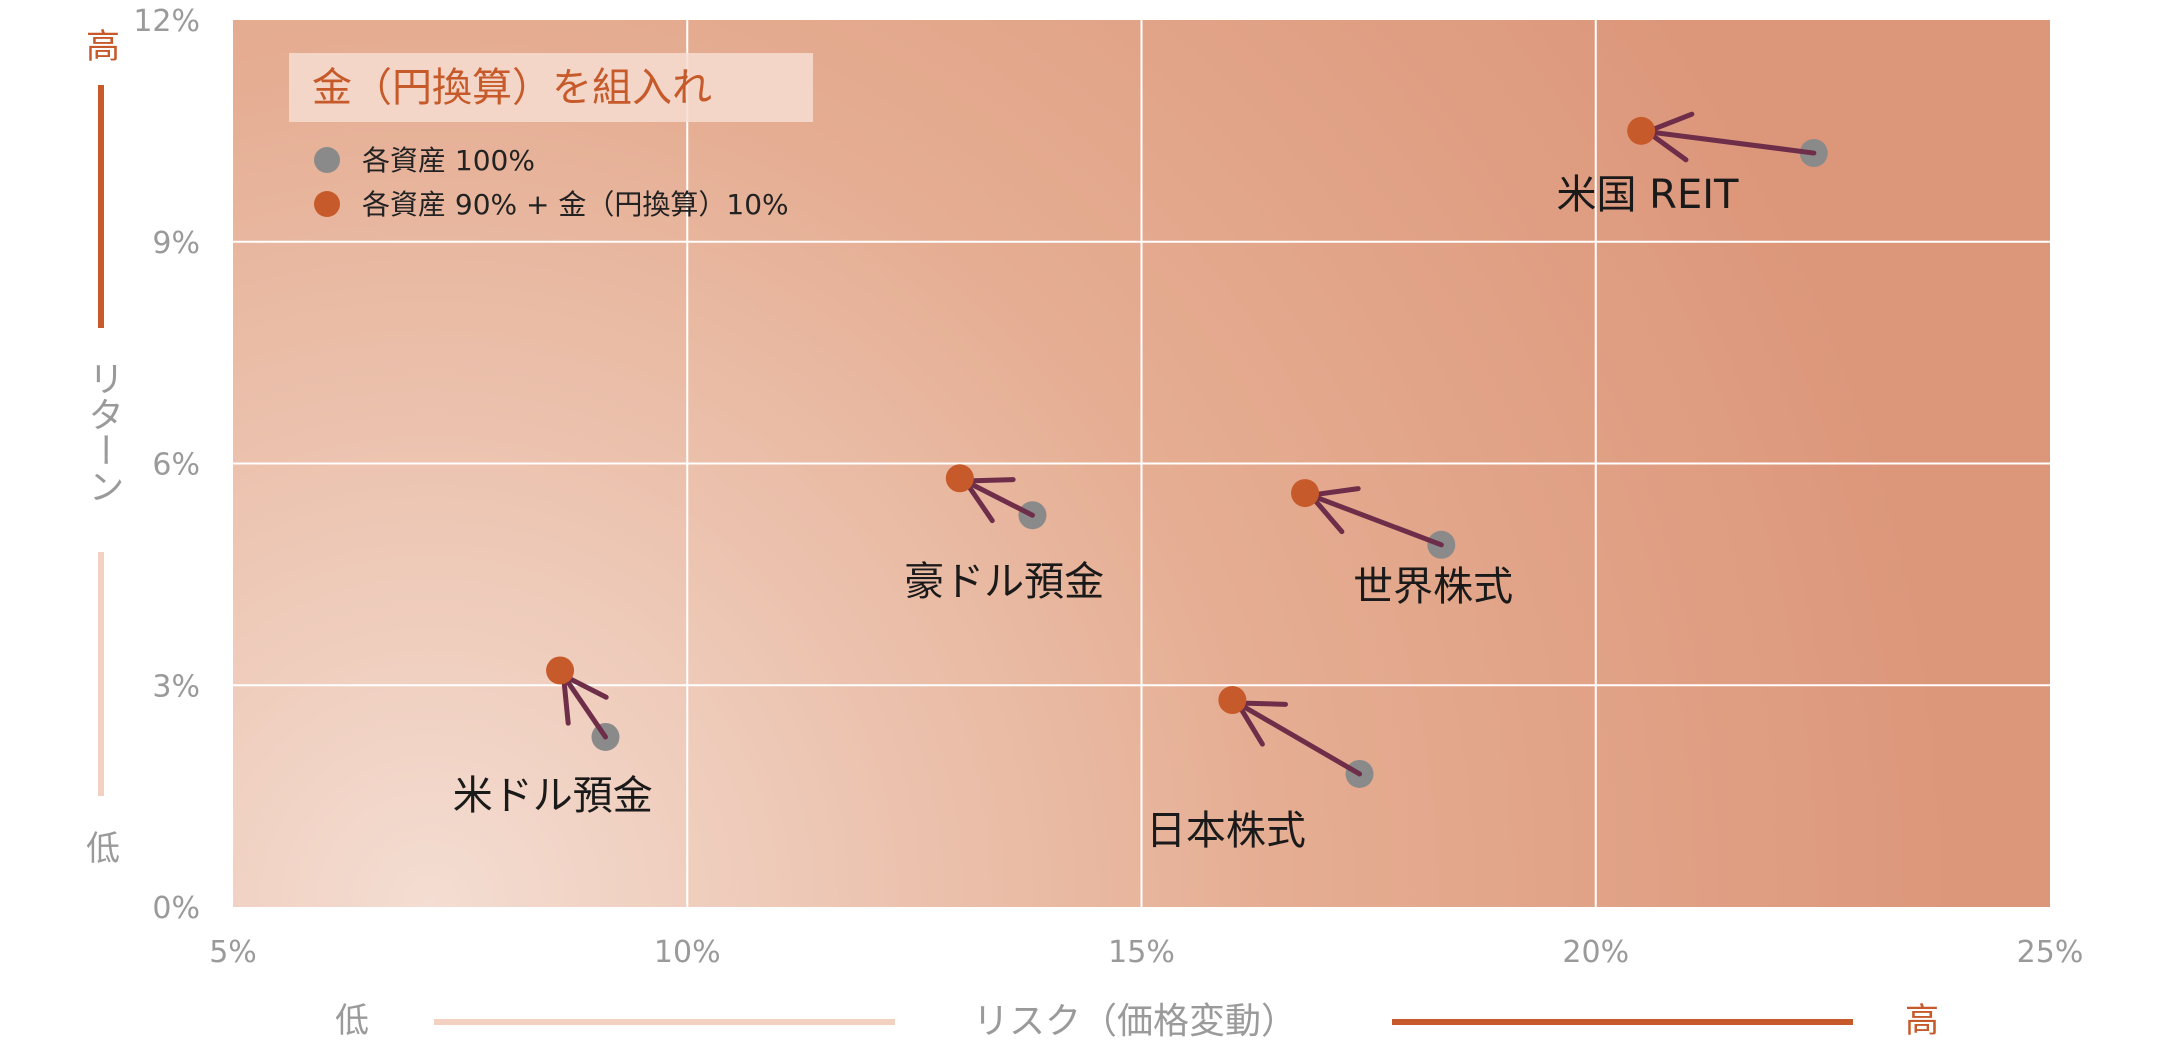  Describe the element at coordinates (176, 686) in the screenshot. I see `y-tick-label: 3%` at that location.